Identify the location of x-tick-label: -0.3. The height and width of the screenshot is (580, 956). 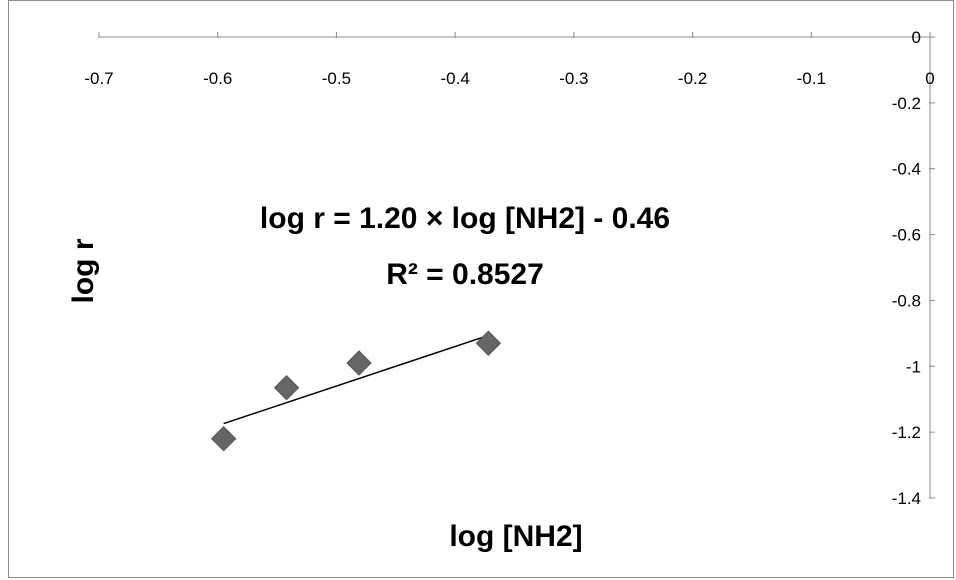
(573, 78).